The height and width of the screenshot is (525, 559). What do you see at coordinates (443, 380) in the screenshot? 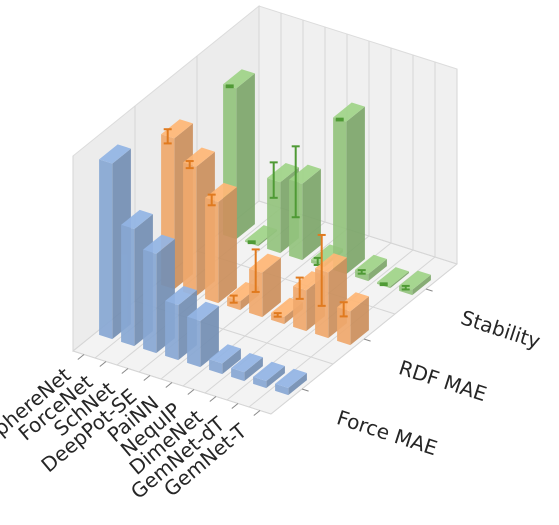
I see `y-tick-label: RDF MAE` at bounding box center [443, 380].